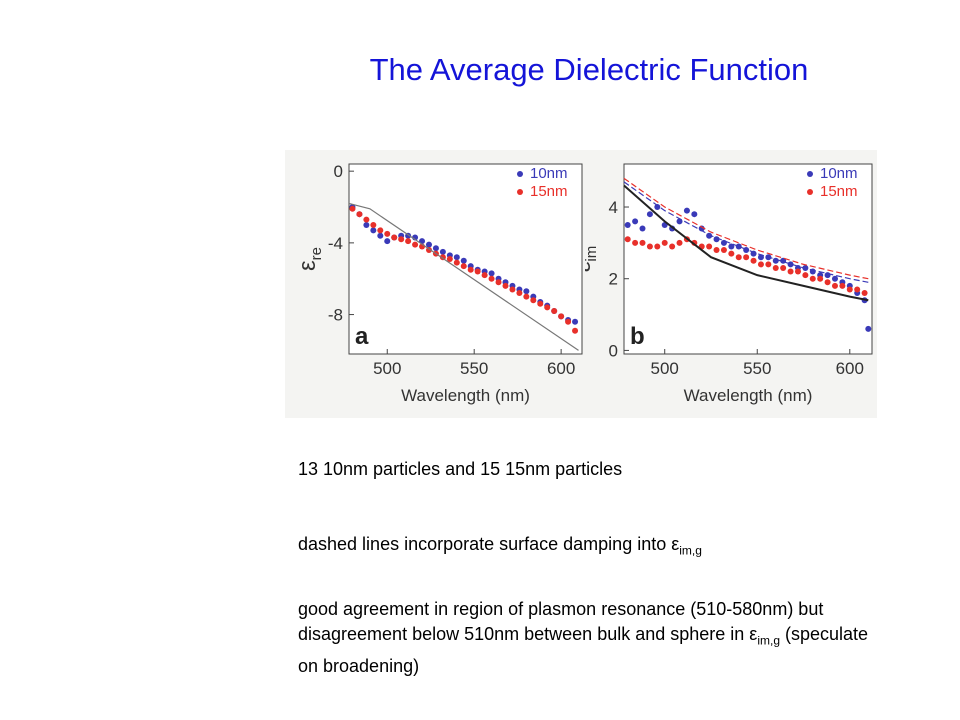  Describe the element at coordinates (637, 336) in the screenshot. I see `panel-label: b` at that location.